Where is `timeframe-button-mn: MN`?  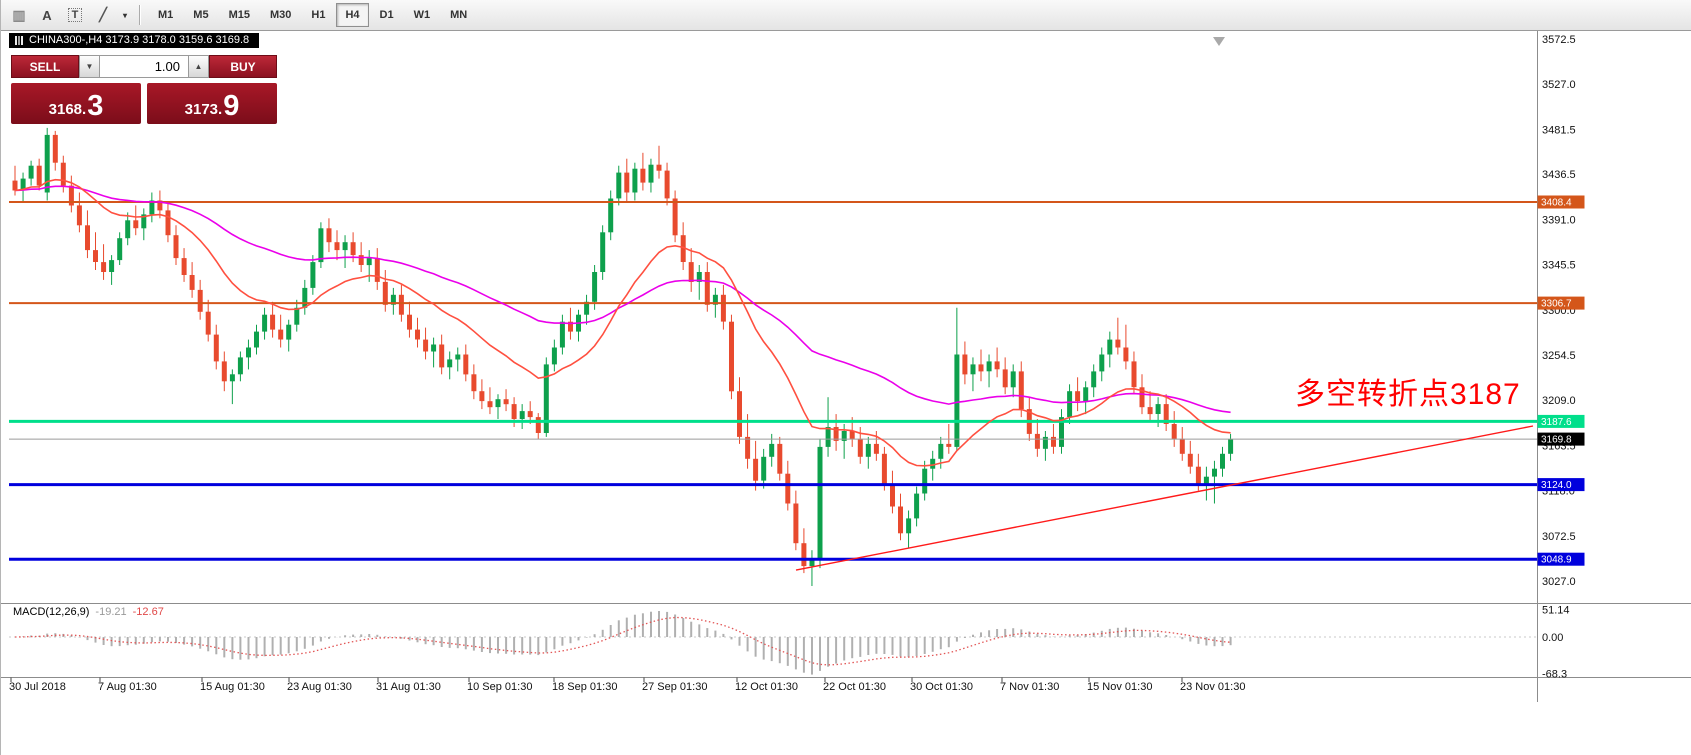 timeframe-button-mn: MN is located at coordinates (459, 15).